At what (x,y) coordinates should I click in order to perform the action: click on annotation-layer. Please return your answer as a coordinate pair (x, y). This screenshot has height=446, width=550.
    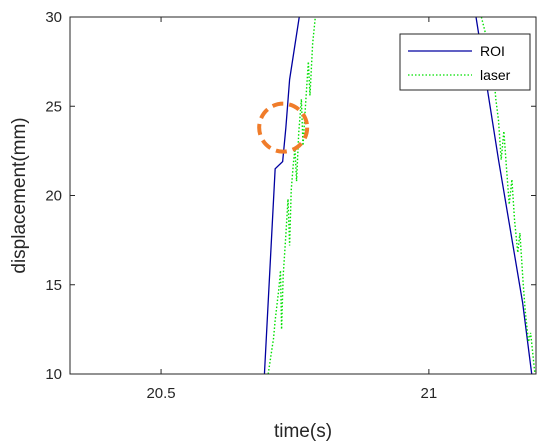
    Looking at the image, I should click on (283, 127).